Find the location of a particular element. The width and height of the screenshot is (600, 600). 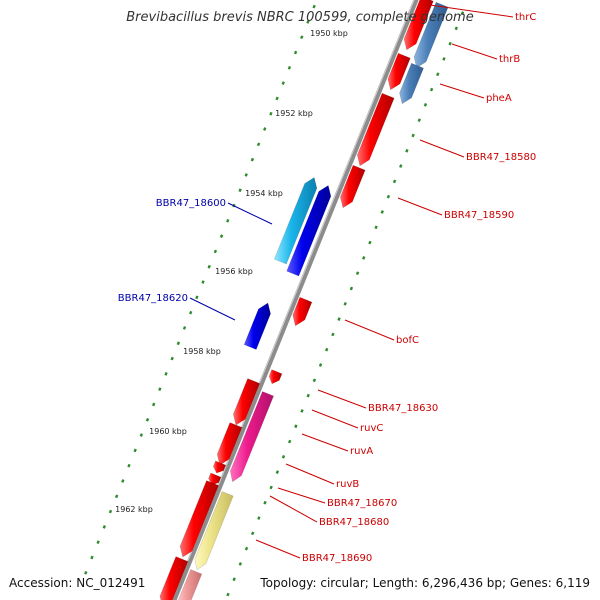

gene-label: bofC is located at coordinates (407, 340).